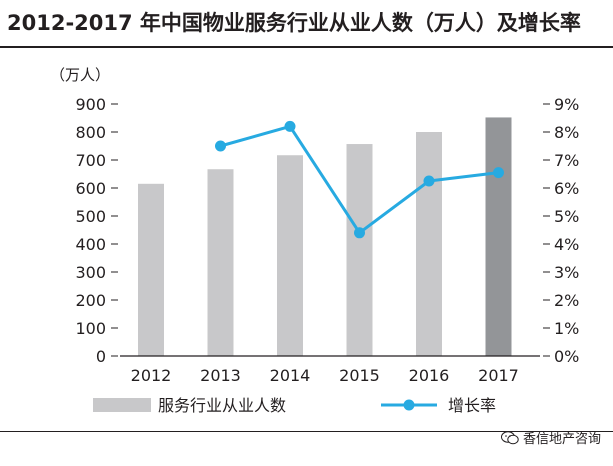 The width and height of the screenshot is (613, 466). I want to click on footer-rule, so click(306, 431).